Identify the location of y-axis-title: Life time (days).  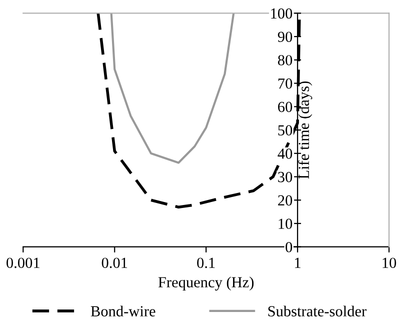
(305, 130).